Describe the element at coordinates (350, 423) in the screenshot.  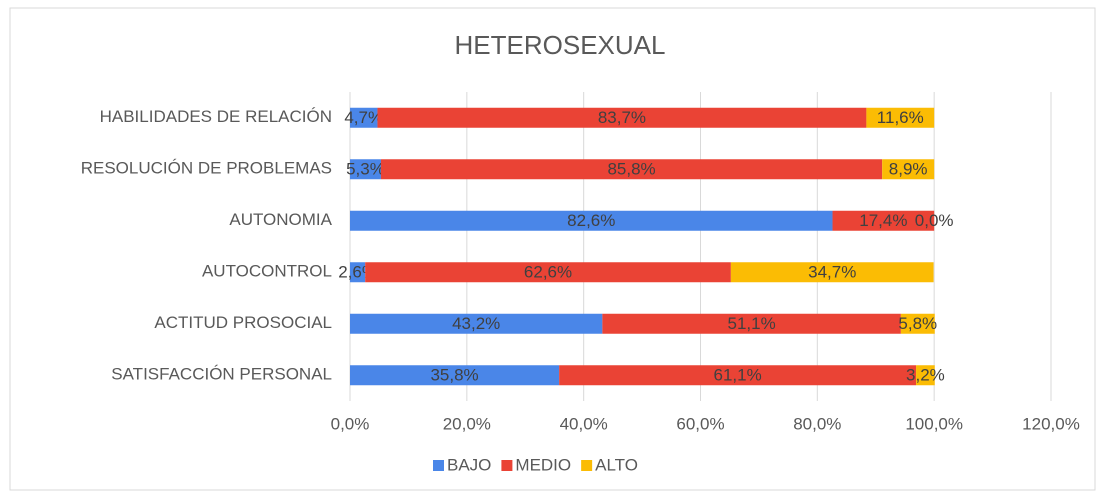
I see `x-tick-label: 0,0%` at that location.